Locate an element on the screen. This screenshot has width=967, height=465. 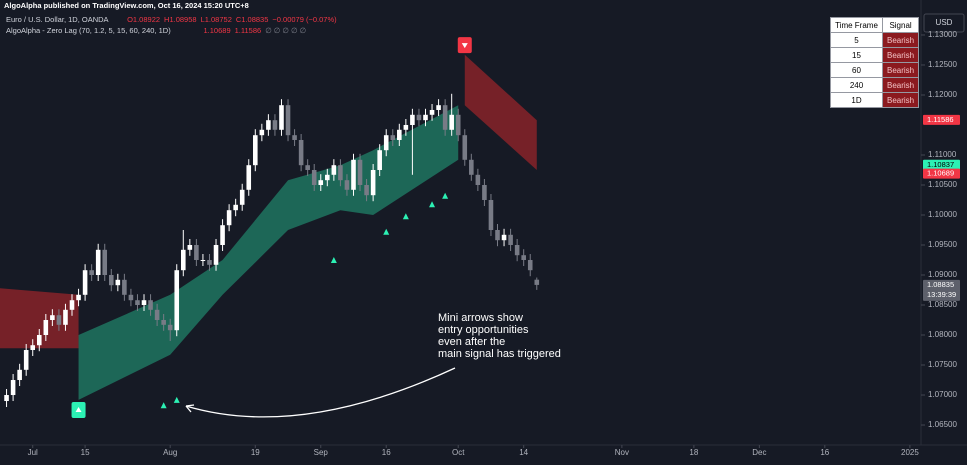
price-marker-label: 1.11586 is located at coordinates (940, 119).